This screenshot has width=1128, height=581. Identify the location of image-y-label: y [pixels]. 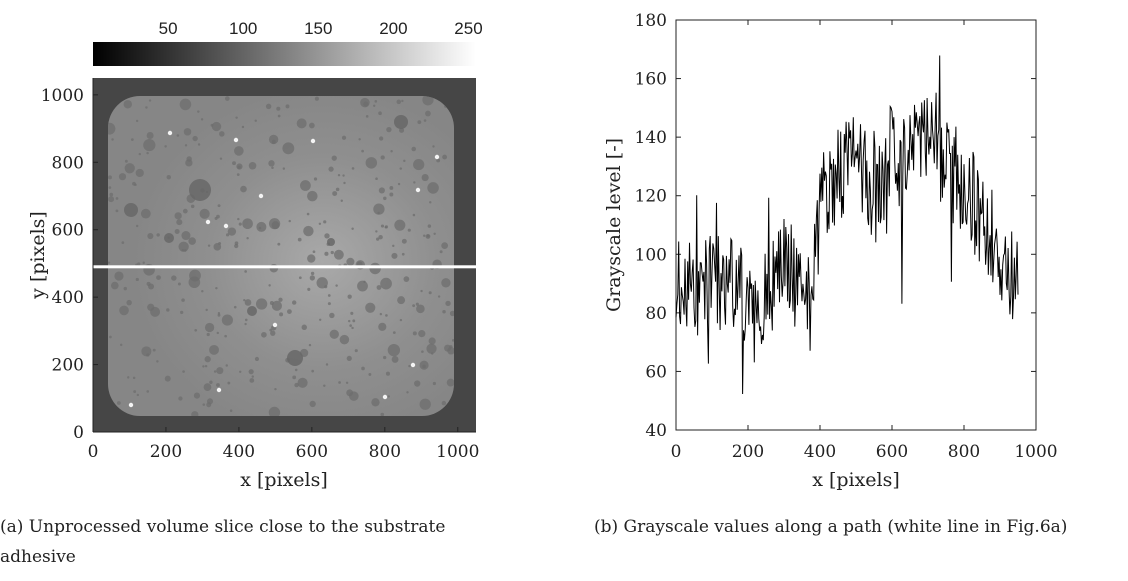
(38, 255).